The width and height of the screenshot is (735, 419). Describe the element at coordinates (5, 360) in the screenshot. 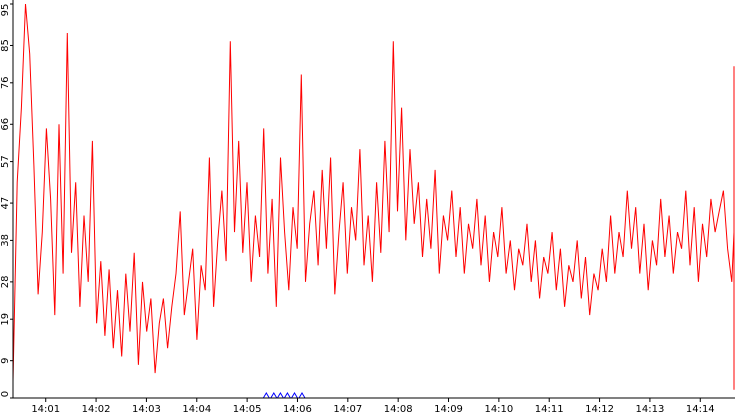

I see `y-tick-label: 9` at that location.